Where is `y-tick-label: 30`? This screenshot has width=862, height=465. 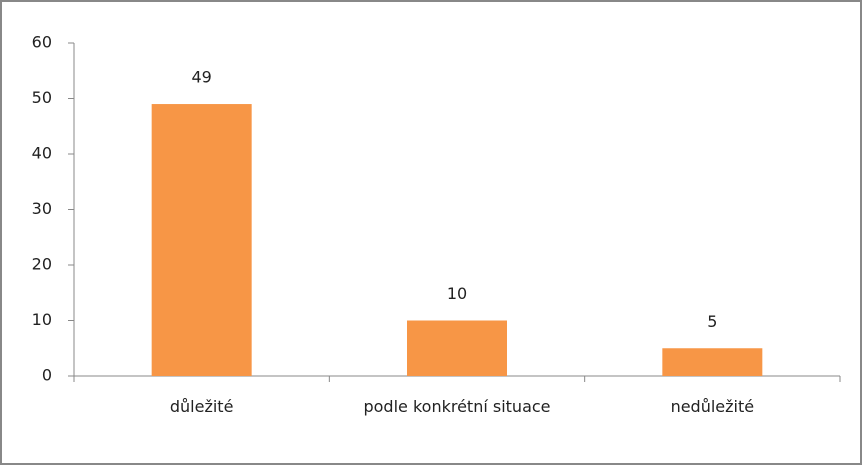 y-tick-label: 30 is located at coordinates (42, 208).